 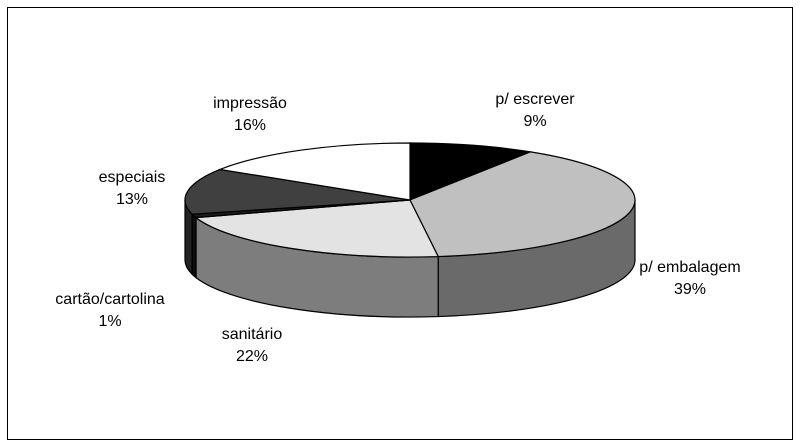 I want to click on slice-value-label: 1%, so click(x=109, y=321).